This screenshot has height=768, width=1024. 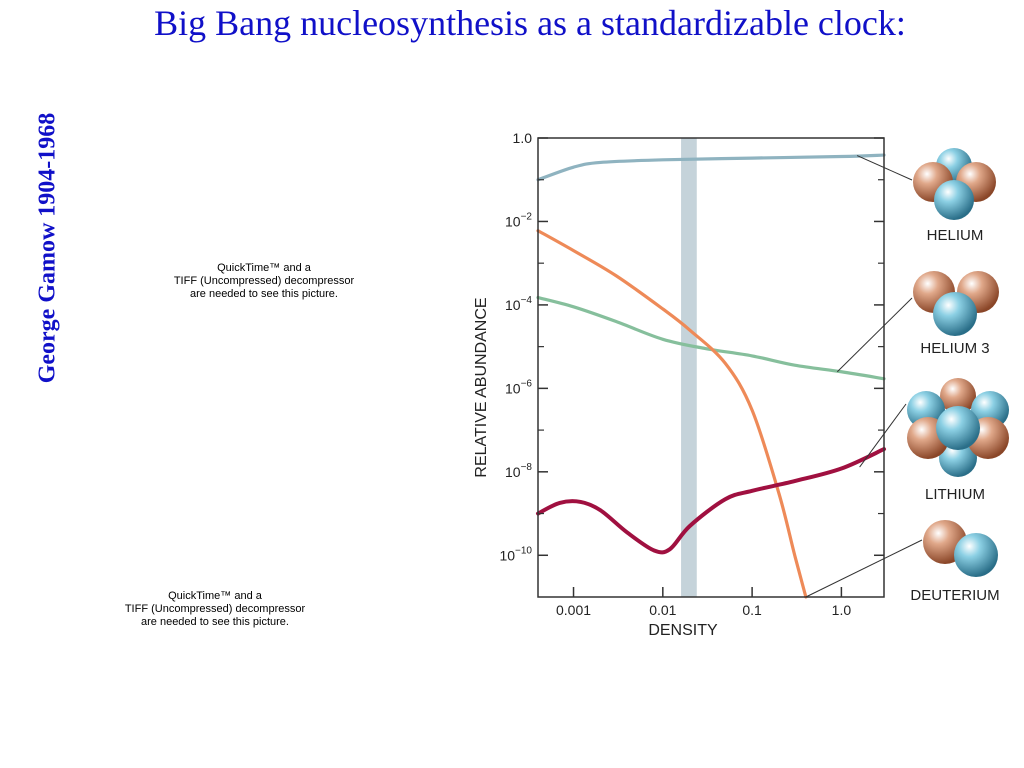 What do you see at coordinates (518, 387) in the screenshot?
I see `y-tick-label: 10⁻⁶` at bounding box center [518, 387].